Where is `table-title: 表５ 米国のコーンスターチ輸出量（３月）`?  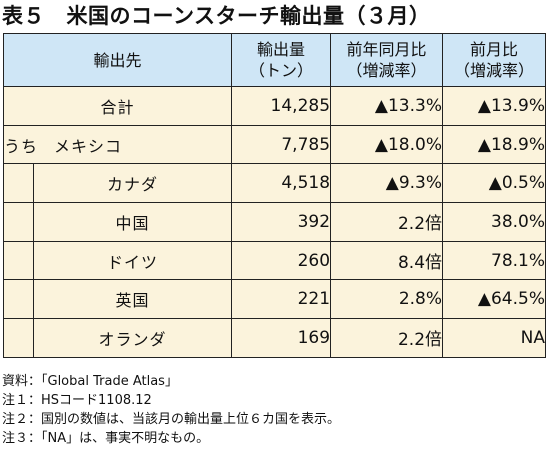
table-title: 表５ 米国のコーンスターチ輸出量（３月） is located at coordinates (216, 16).